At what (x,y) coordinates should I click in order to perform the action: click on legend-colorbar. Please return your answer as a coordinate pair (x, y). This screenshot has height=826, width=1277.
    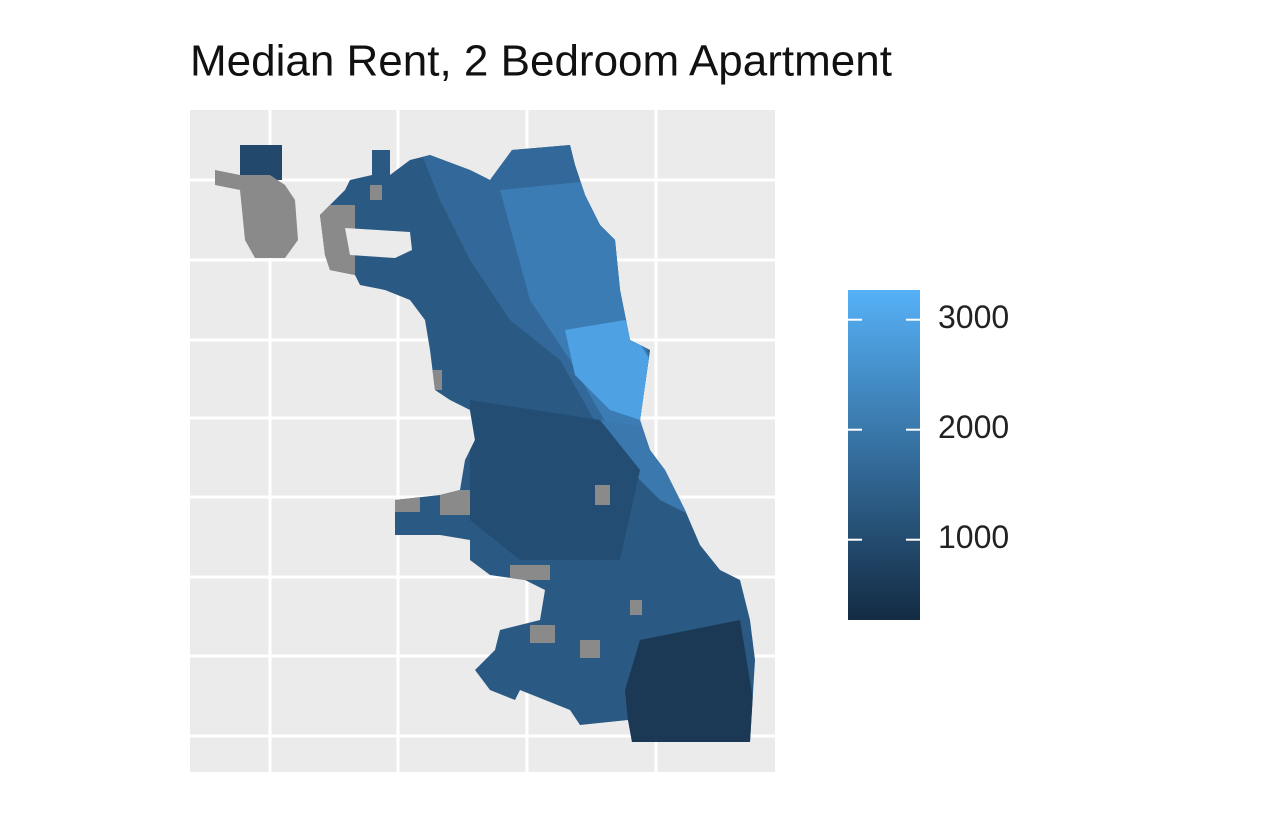
    Looking at the image, I should click on (884, 455).